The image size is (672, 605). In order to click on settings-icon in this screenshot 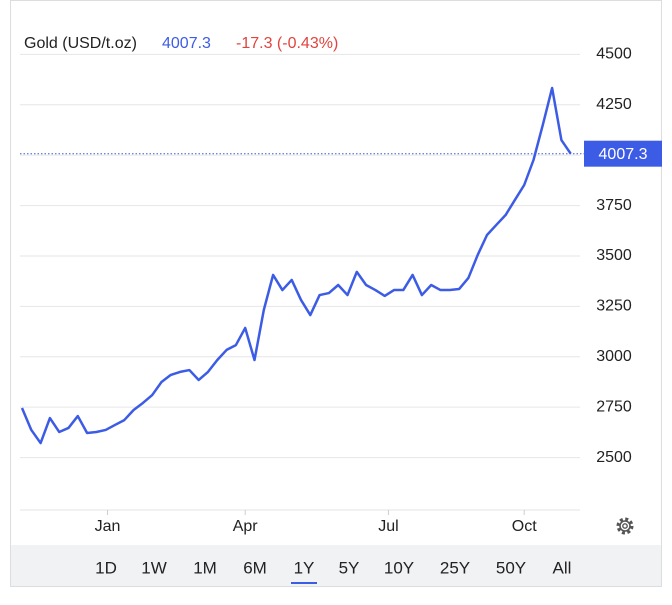, I will do `click(625, 526)`.